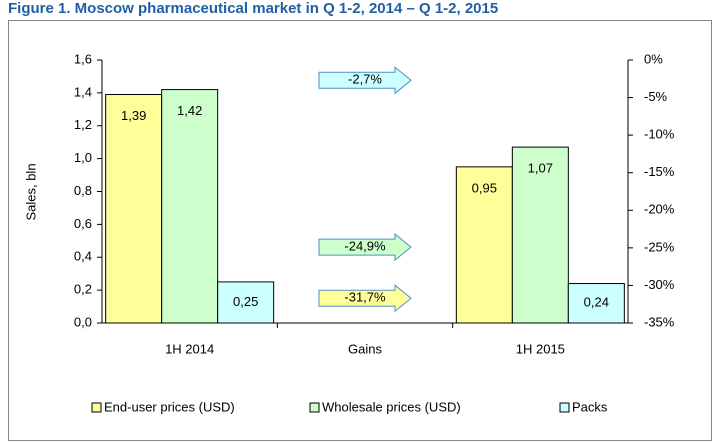 The height and width of the screenshot is (443, 720). I want to click on x-tick-label: Gains, so click(365, 348).